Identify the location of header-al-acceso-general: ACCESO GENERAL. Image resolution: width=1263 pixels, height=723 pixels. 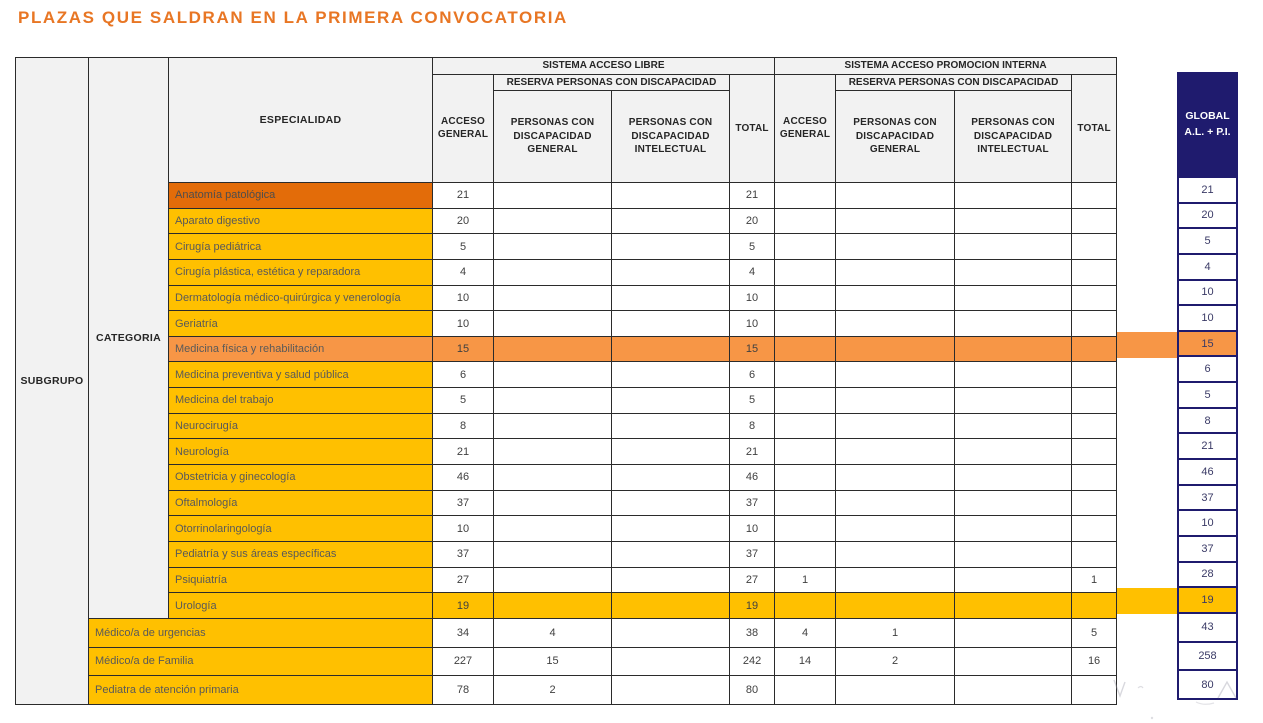
(463, 128).